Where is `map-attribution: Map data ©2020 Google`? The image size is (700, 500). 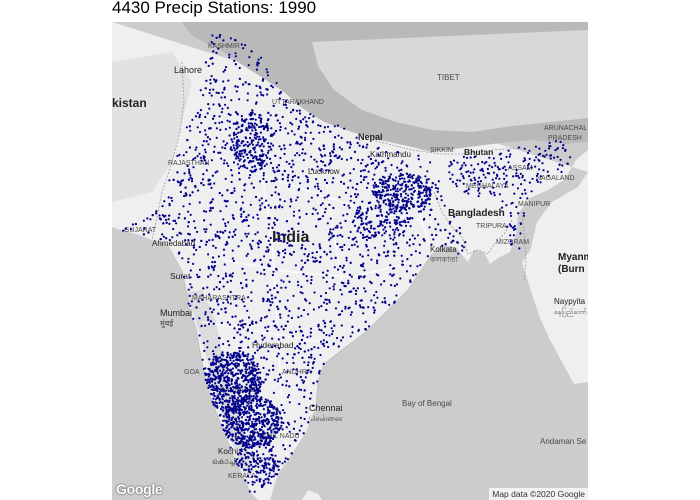 map-attribution: Map data ©2020 Google is located at coordinates (538, 494).